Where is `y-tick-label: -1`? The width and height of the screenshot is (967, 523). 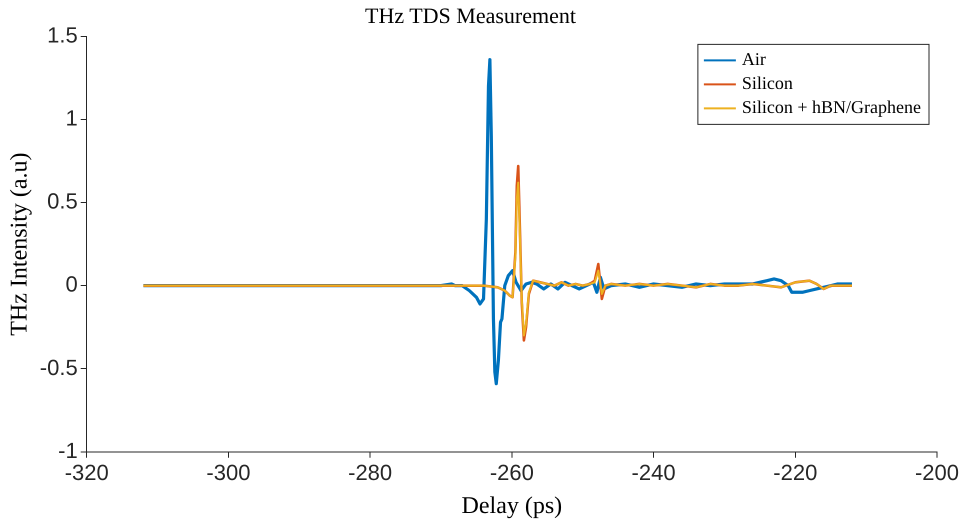
y-tick-label: -1 is located at coordinates (68, 450).